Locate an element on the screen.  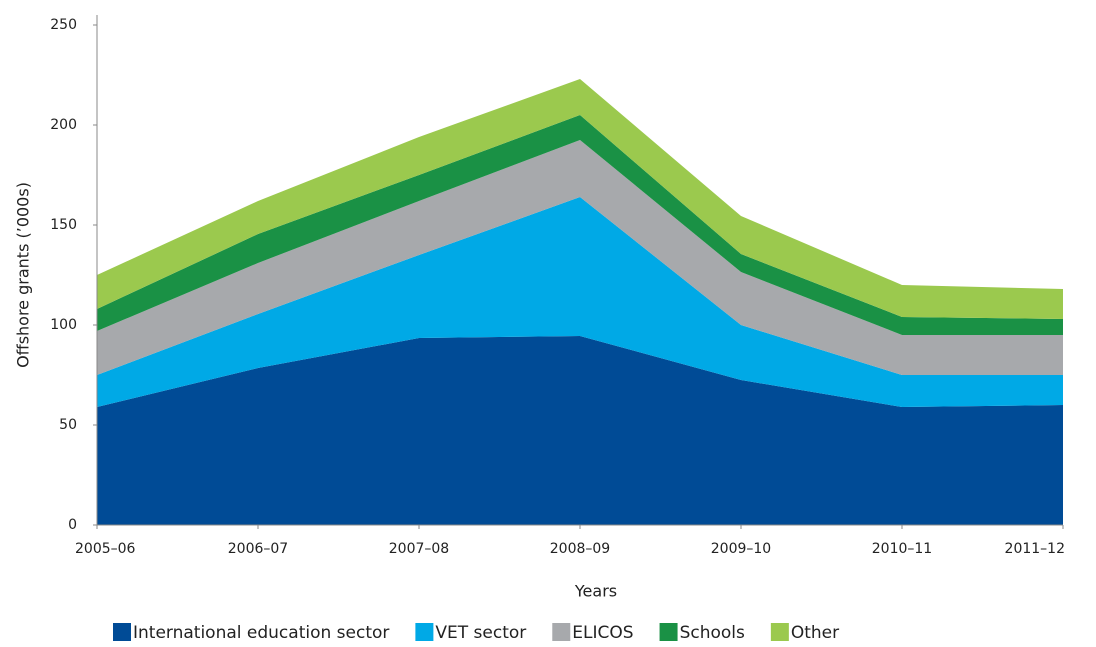
x-tick-label: 2011–12 is located at coordinates (1035, 549).